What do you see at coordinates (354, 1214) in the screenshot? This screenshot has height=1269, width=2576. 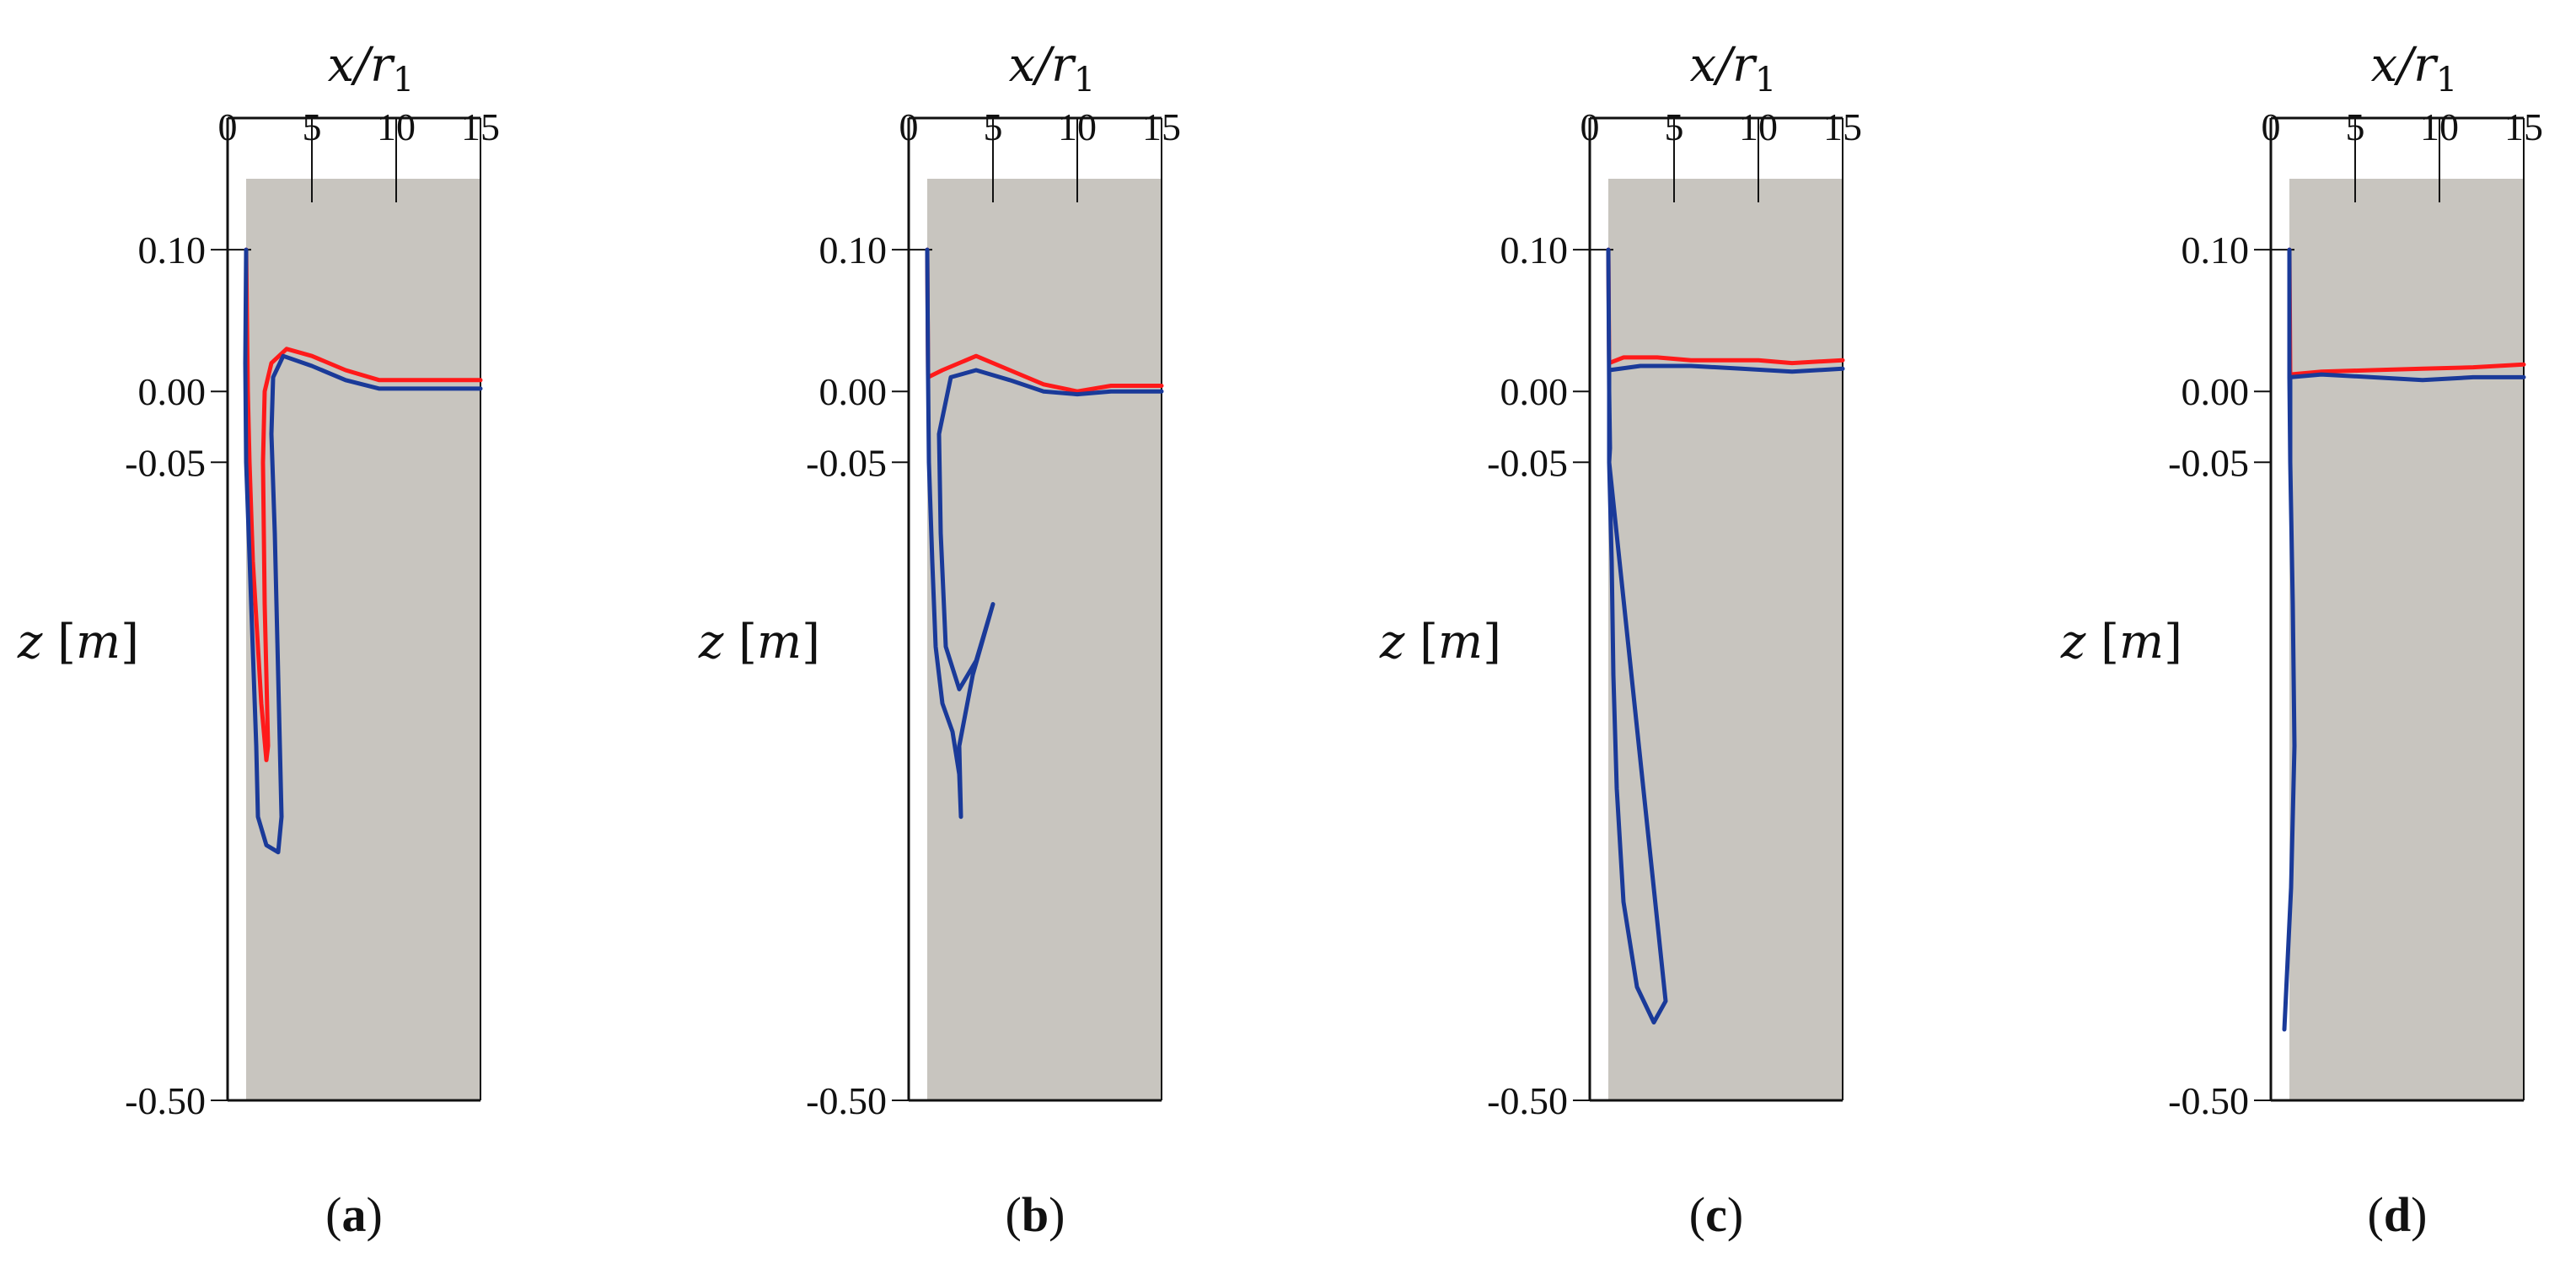 I see `panel-caption: (a)` at bounding box center [354, 1214].